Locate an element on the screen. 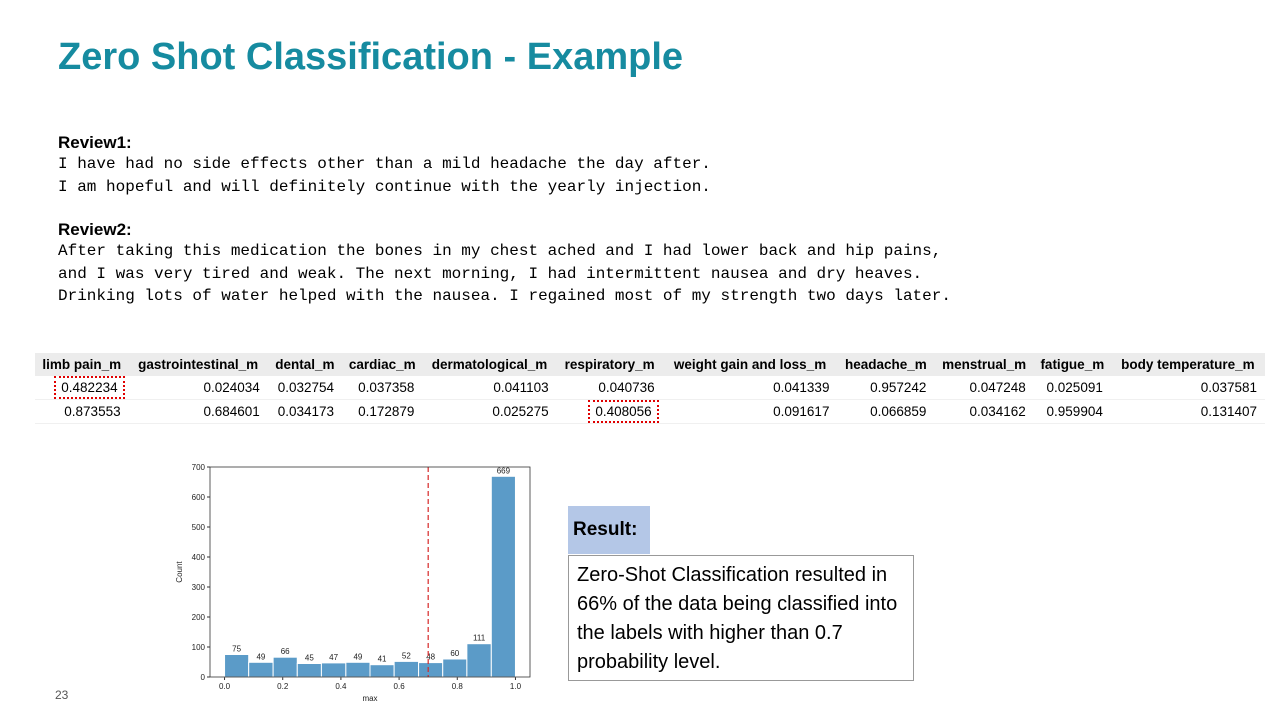 This screenshot has height=720, width=1280. table-cell: 0.959904 is located at coordinates (1072, 411).